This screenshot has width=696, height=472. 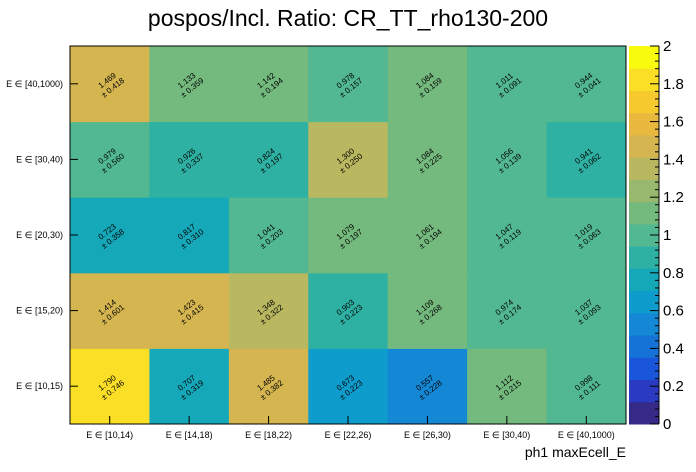 What do you see at coordinates (109, 435) in the screenshot?
I see `x-tick-label: E ∈ [10,14)` at bounding box center [109, 435].